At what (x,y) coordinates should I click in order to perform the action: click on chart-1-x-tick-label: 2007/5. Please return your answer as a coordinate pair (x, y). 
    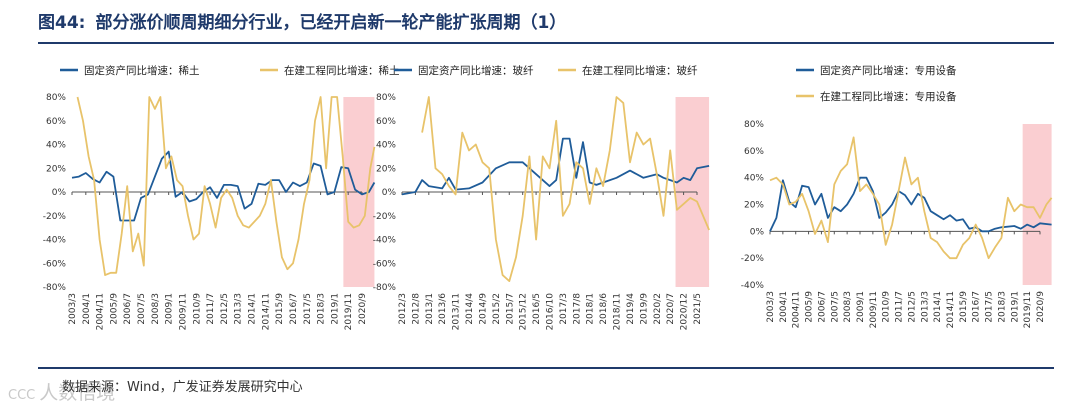
    Looking at the image, I should click on (142, 309).